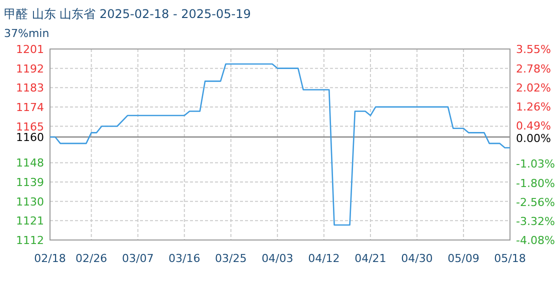  I want to click on y-tick-label: 1183, so click(30, 88).